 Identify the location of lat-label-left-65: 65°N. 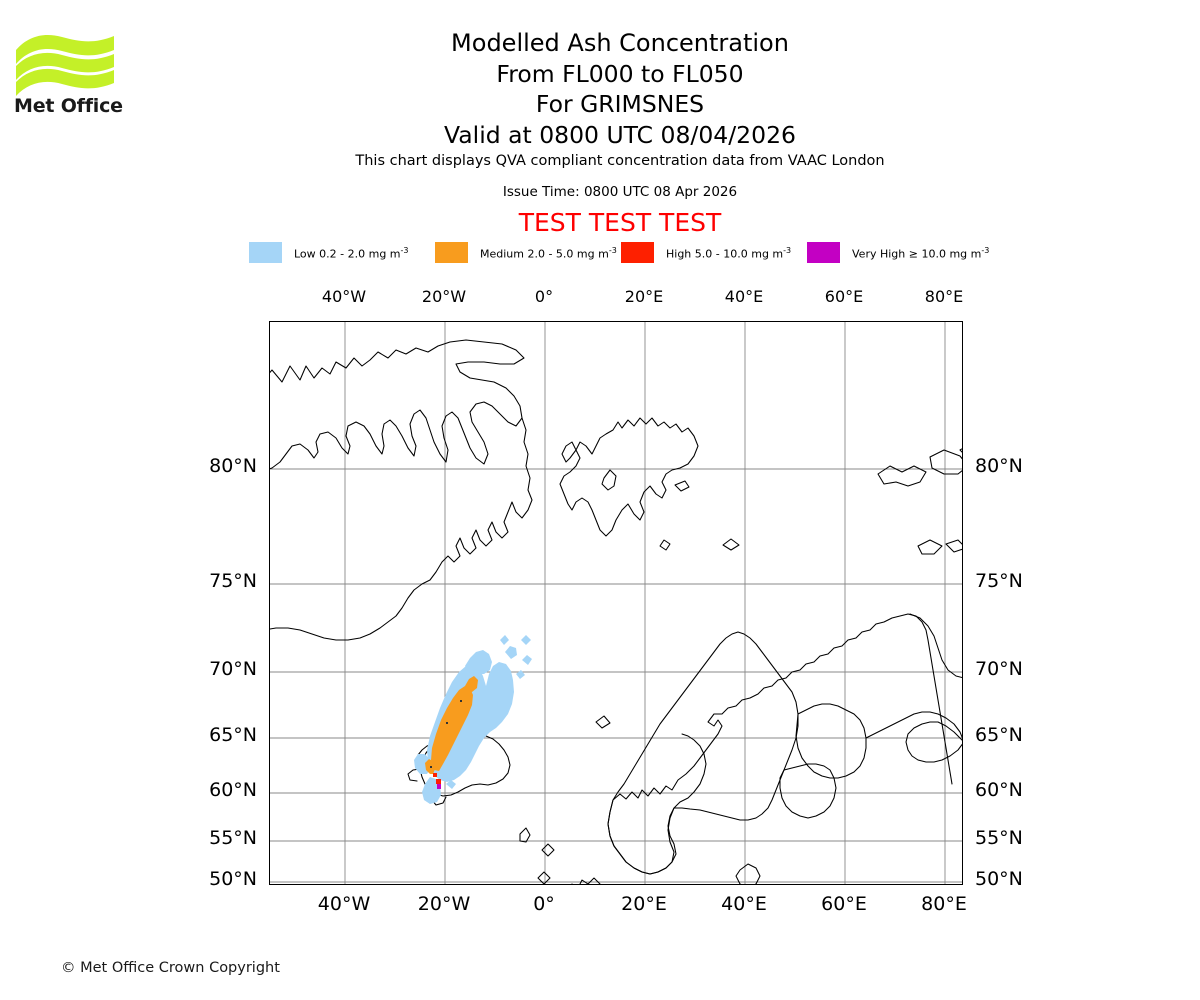
(233, 735).